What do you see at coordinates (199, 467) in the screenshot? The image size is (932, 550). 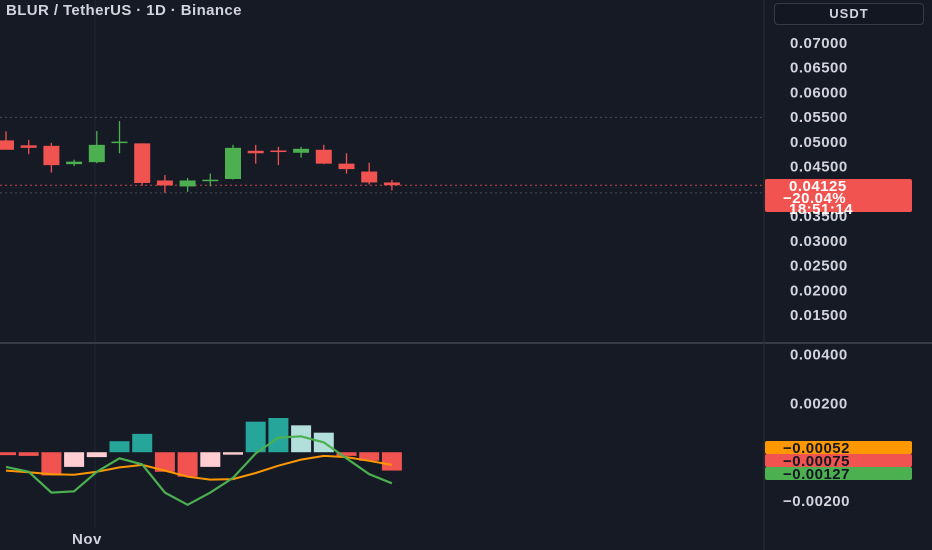 I see `signal-line` at bounding box center [199, 467].